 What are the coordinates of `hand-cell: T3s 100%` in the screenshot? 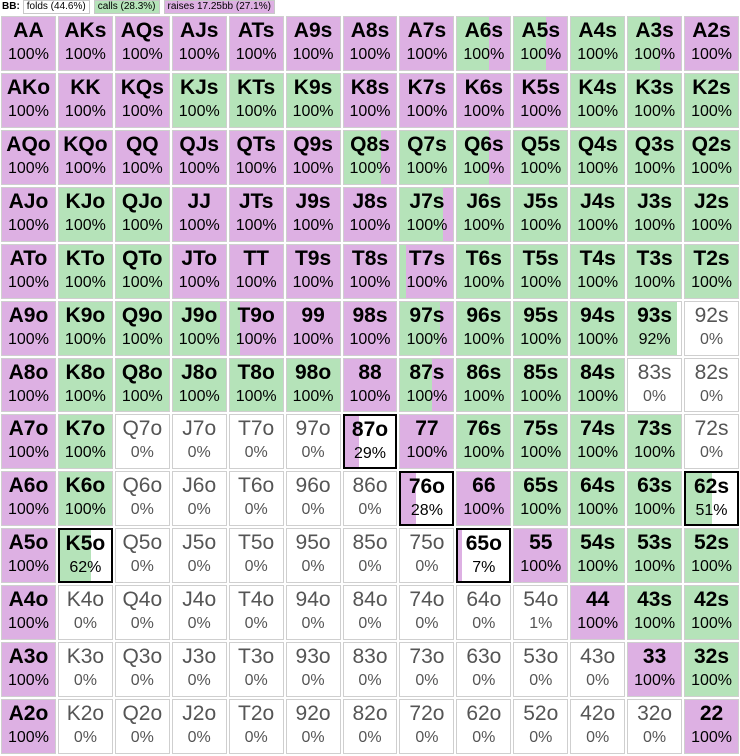 It's located at (655, 271).